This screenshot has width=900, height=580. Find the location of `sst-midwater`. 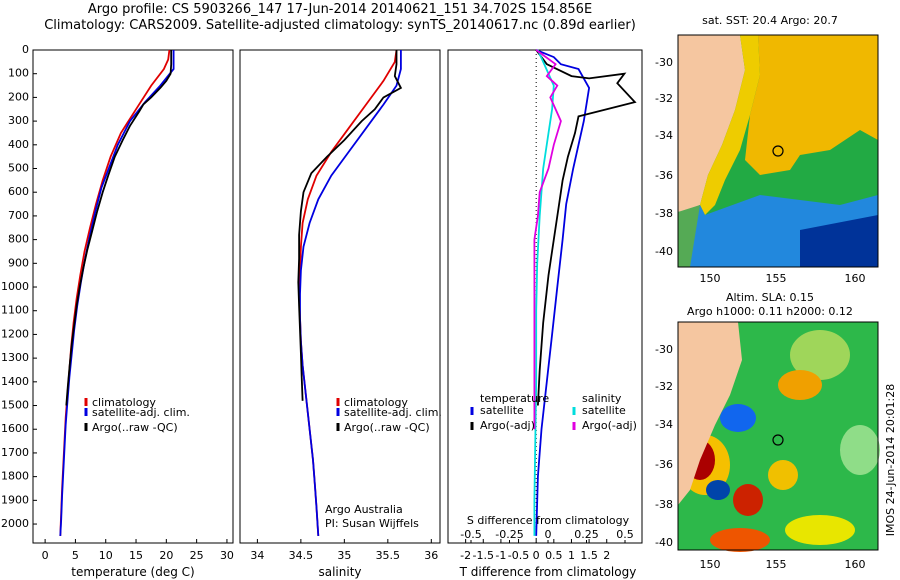

sst-midwater is located at coordinates (689, 236).